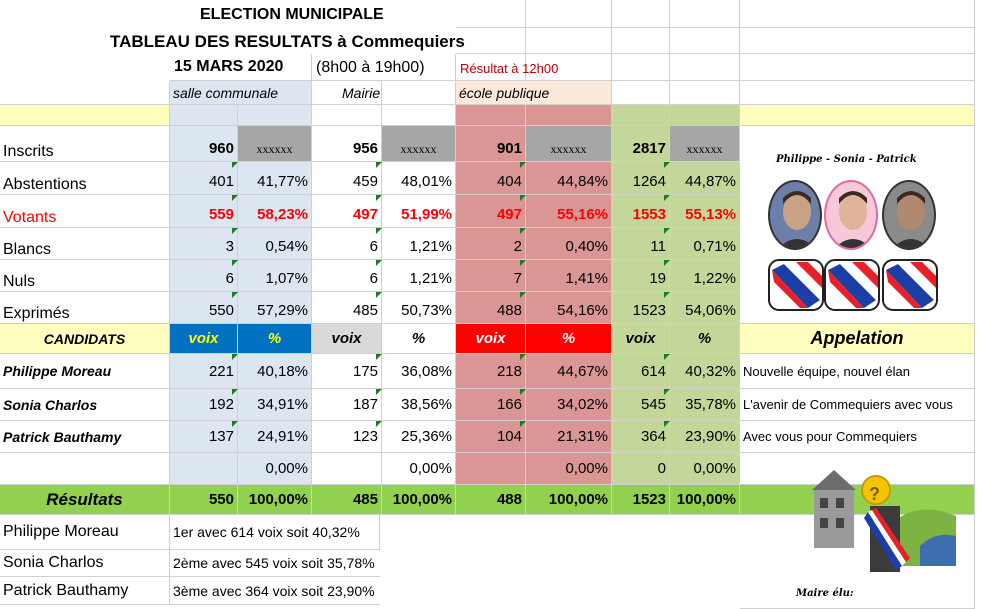 This screenshot has width=985, height=609. Describe the element at coordinates (491, 144) in the screenshot. I see `stat-value: 901` at that location.